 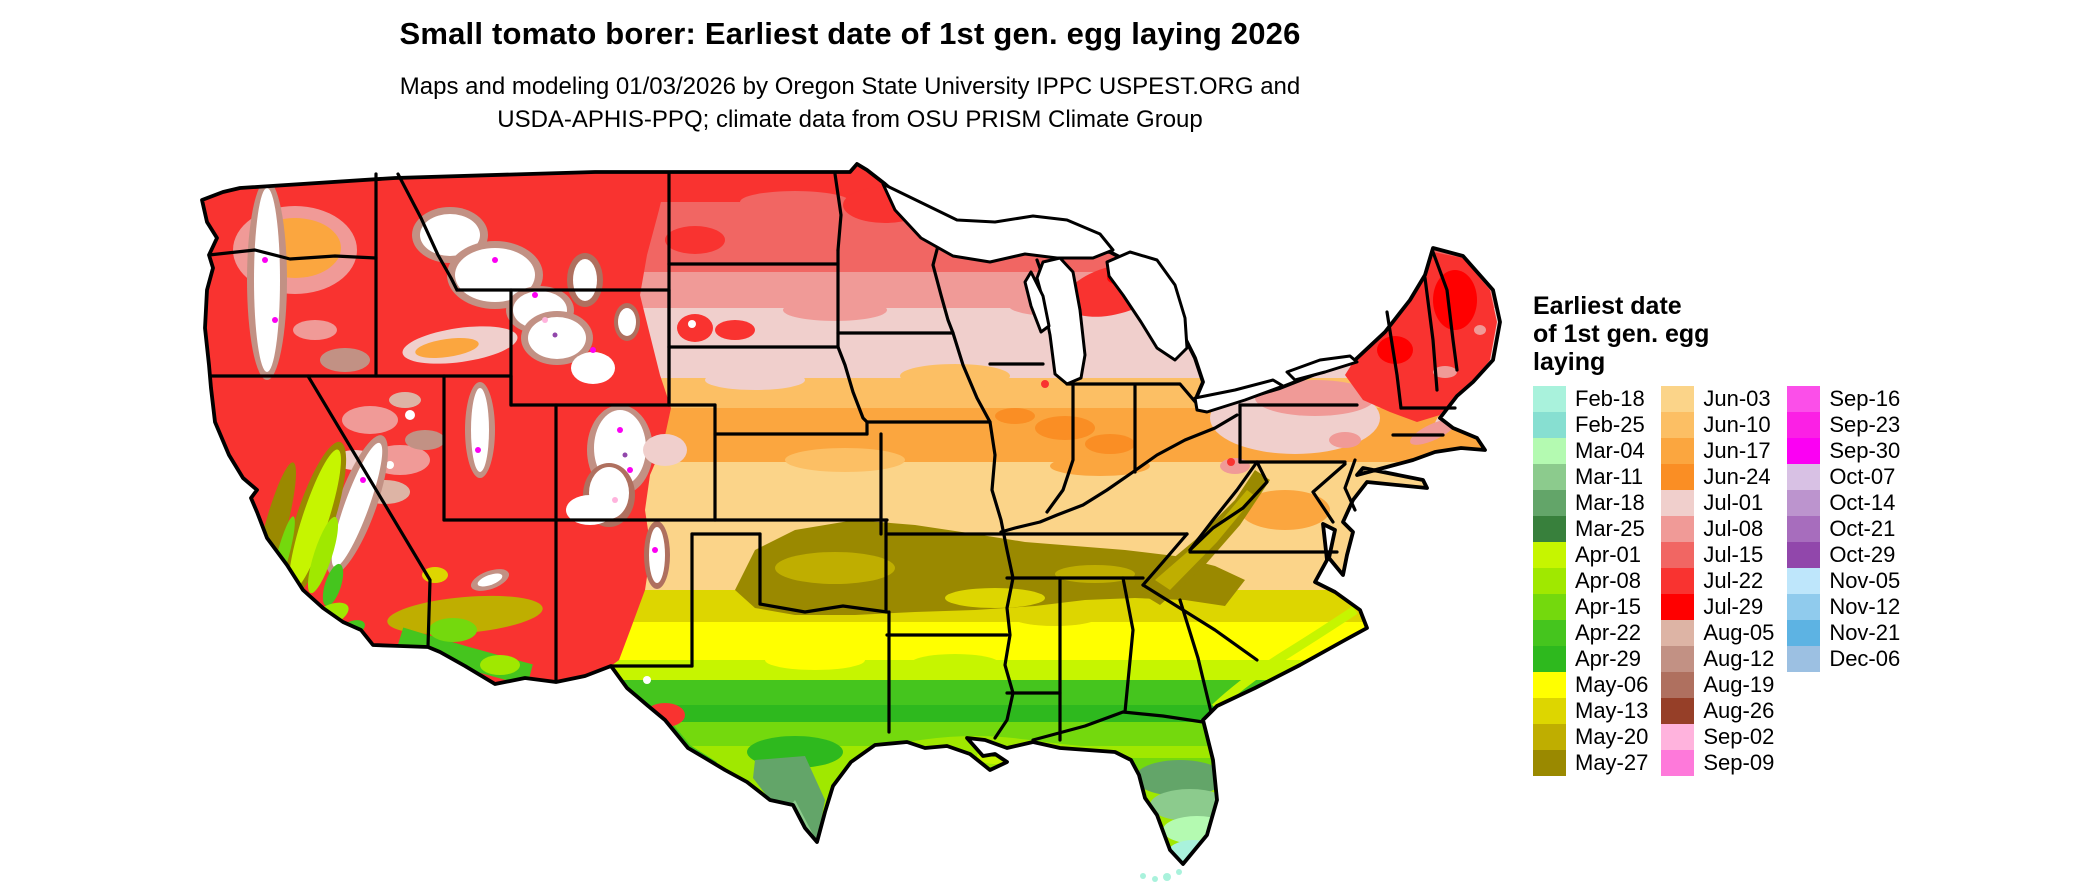 What do you see at coordinates (1612, 762) in the screenshot?
I see `legend-entry-label: May-27` at bounding box center [1612, 762].